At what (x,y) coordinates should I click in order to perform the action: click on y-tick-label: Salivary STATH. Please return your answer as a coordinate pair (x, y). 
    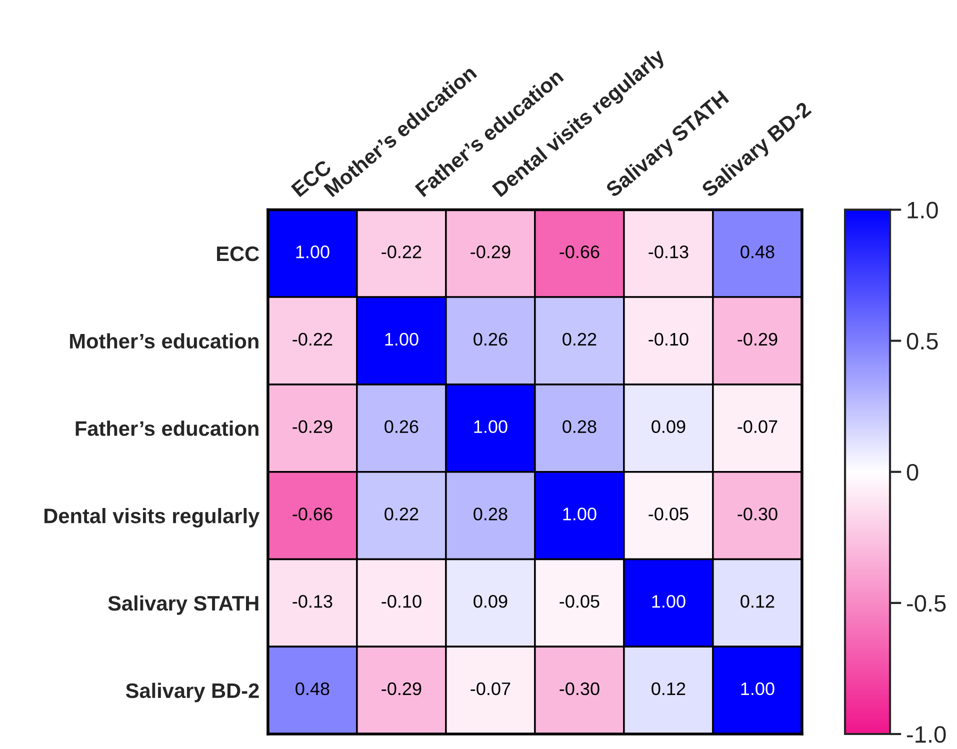
    Looking at the image, I should click on (183, 605).